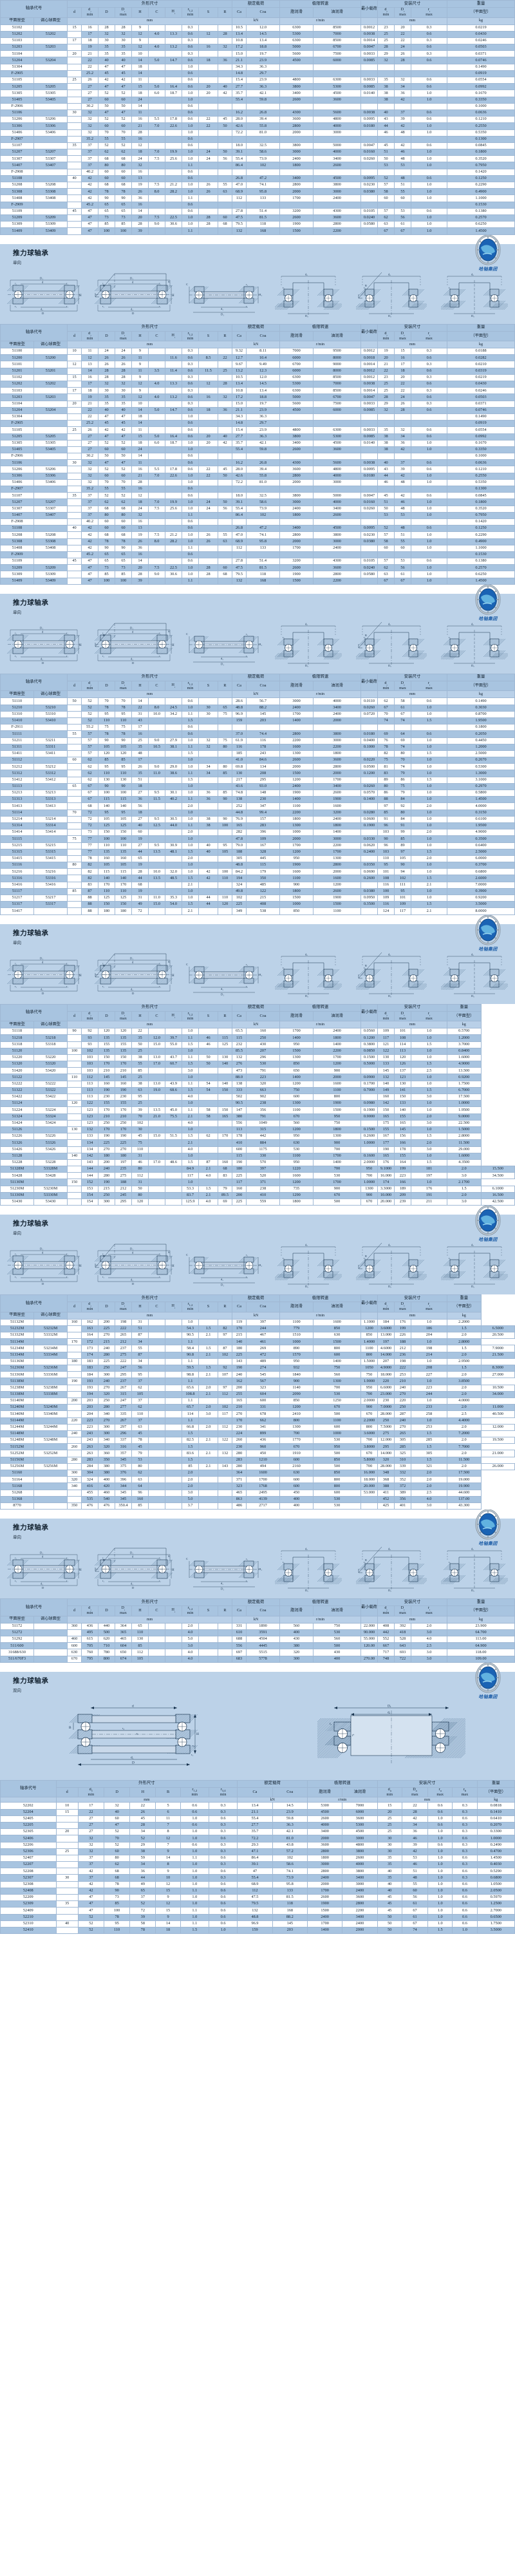 The height and width of the screenshot is (2576, 515). What do you see at coordinates (239, 1064) in the screenshot?
I see `cell: 276` at bounding box center [239, 1064].